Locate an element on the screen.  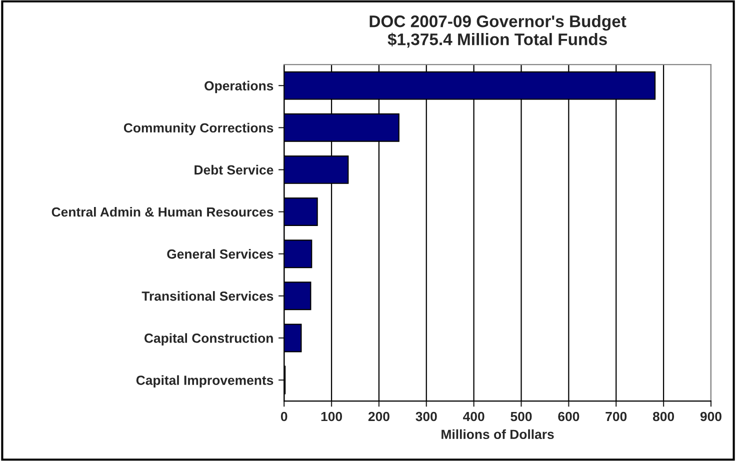
y-tick-label: Capital Improvements is located at coordinates (205, 381).